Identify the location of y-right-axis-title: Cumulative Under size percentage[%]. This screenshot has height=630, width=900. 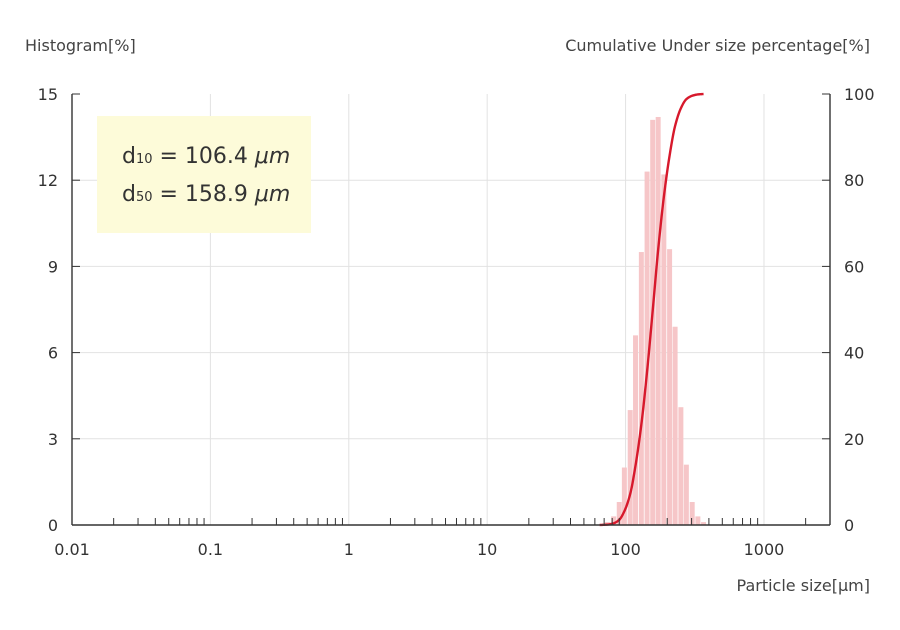
(717, 45).